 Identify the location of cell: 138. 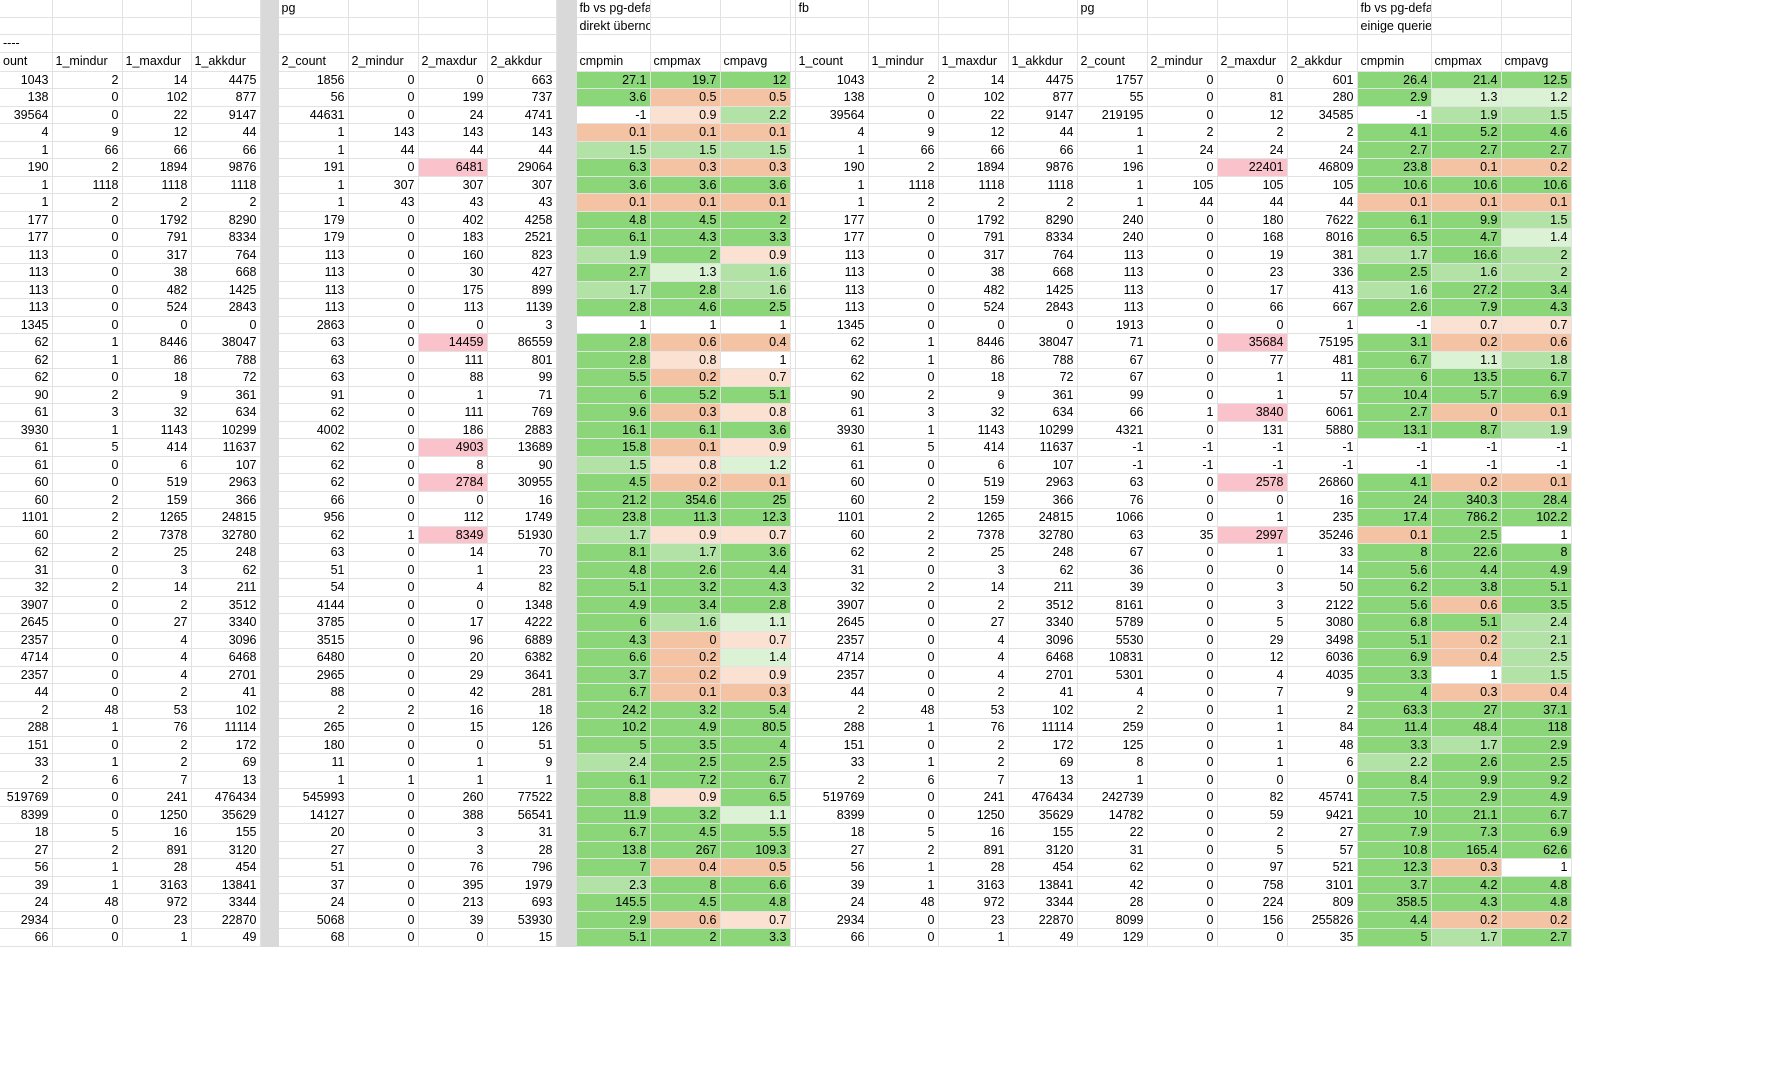
(26, 97).